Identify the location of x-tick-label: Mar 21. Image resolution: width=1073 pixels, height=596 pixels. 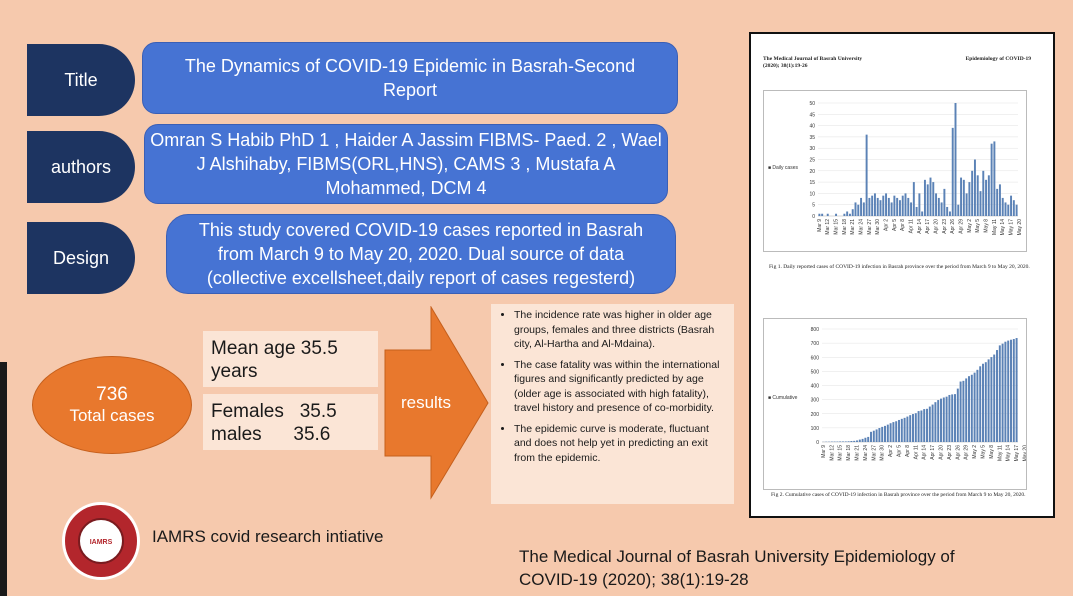
(853, 227).